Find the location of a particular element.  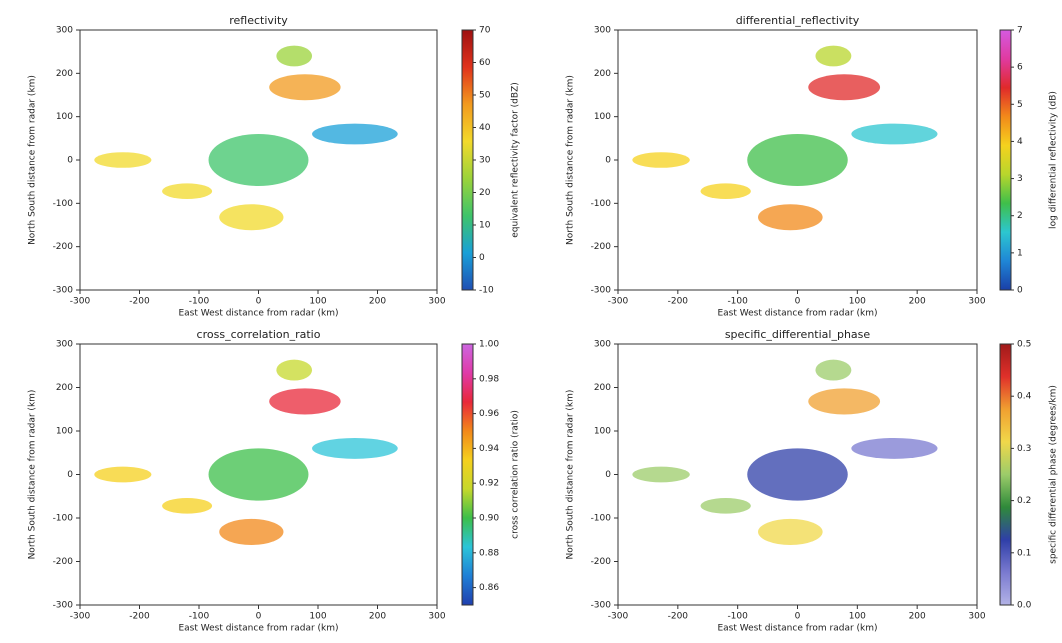

colorbar-tick-label: 0.94 is located at coordinates (489, 449).